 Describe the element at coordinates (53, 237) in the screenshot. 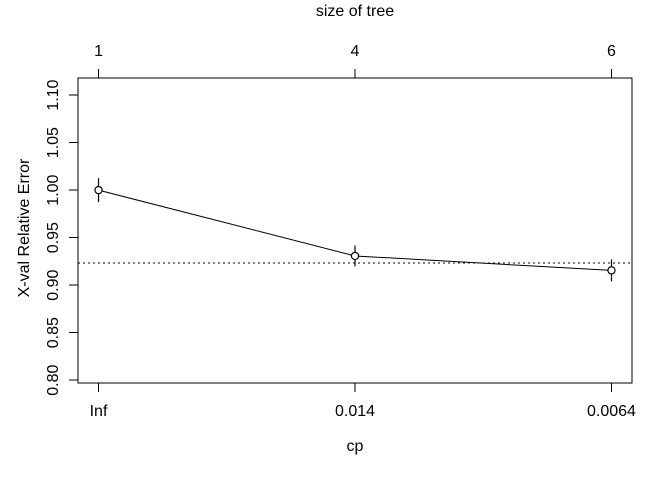

I see `y-axis-tick-label: 0.95` at that location.